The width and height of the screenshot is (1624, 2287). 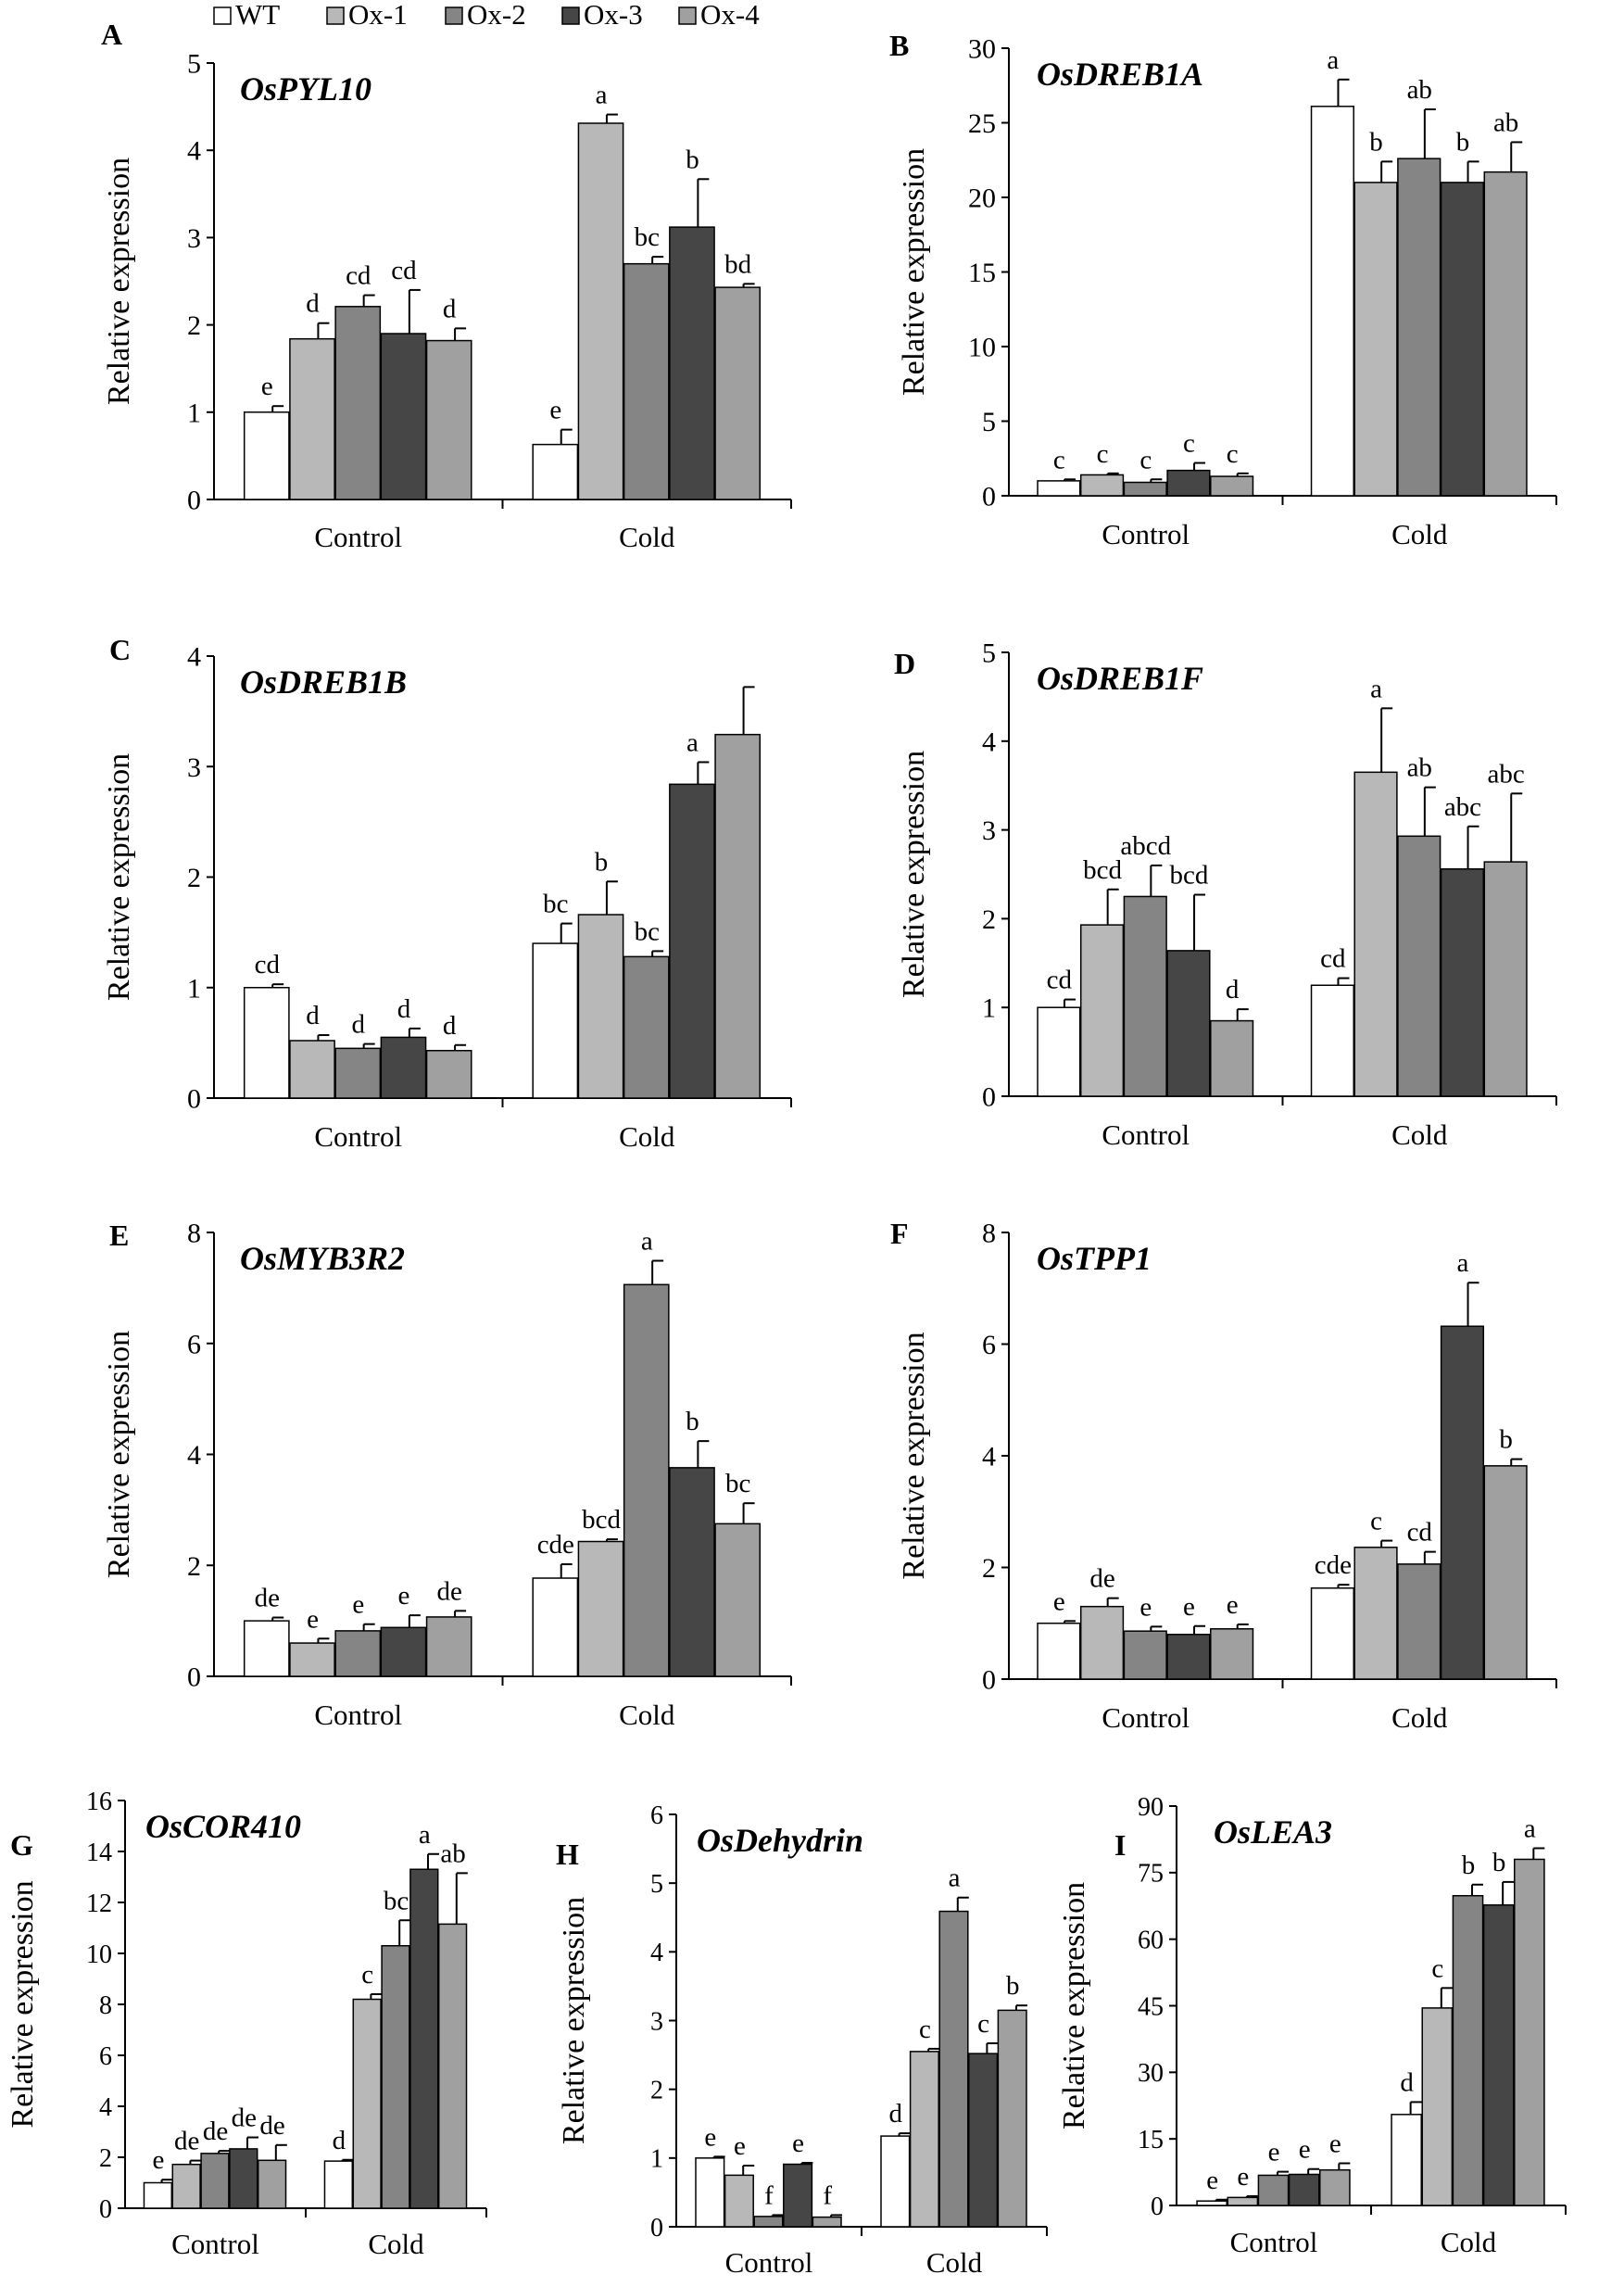 What do you see at coordinates (158, 2160) in the screenshot?
I see `significance-letter-g: e` at bounding box center [158, 2160].